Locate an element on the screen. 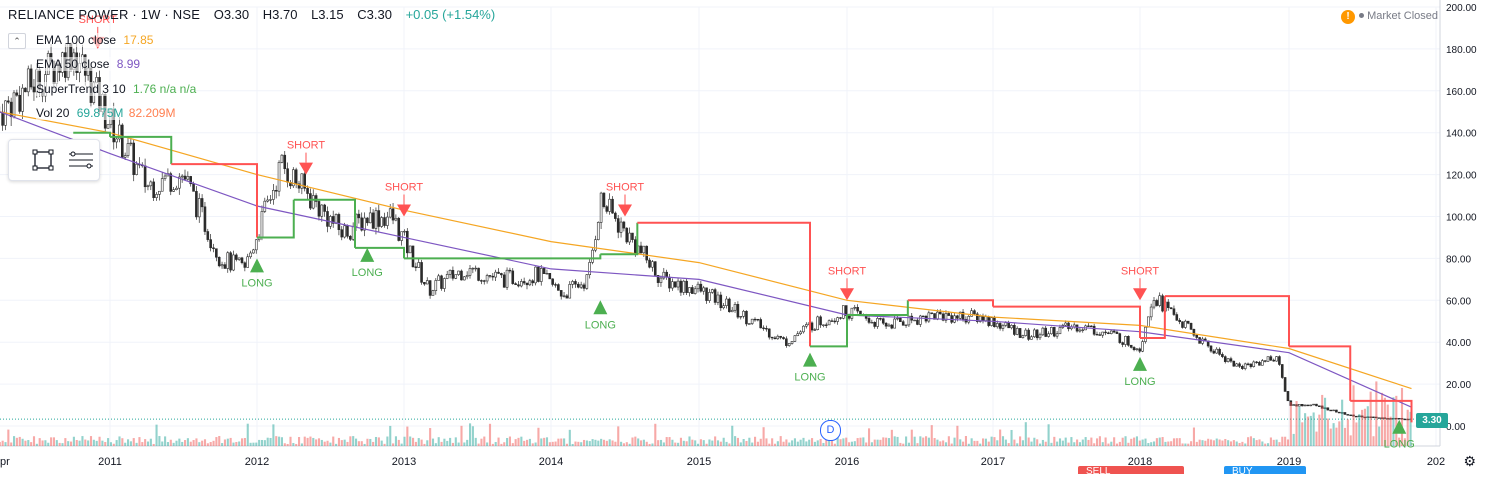 This screenshot has width=1494, height=477. legend-ema50: EMA 50 close 8.99 is located at coordinates (88, 64).